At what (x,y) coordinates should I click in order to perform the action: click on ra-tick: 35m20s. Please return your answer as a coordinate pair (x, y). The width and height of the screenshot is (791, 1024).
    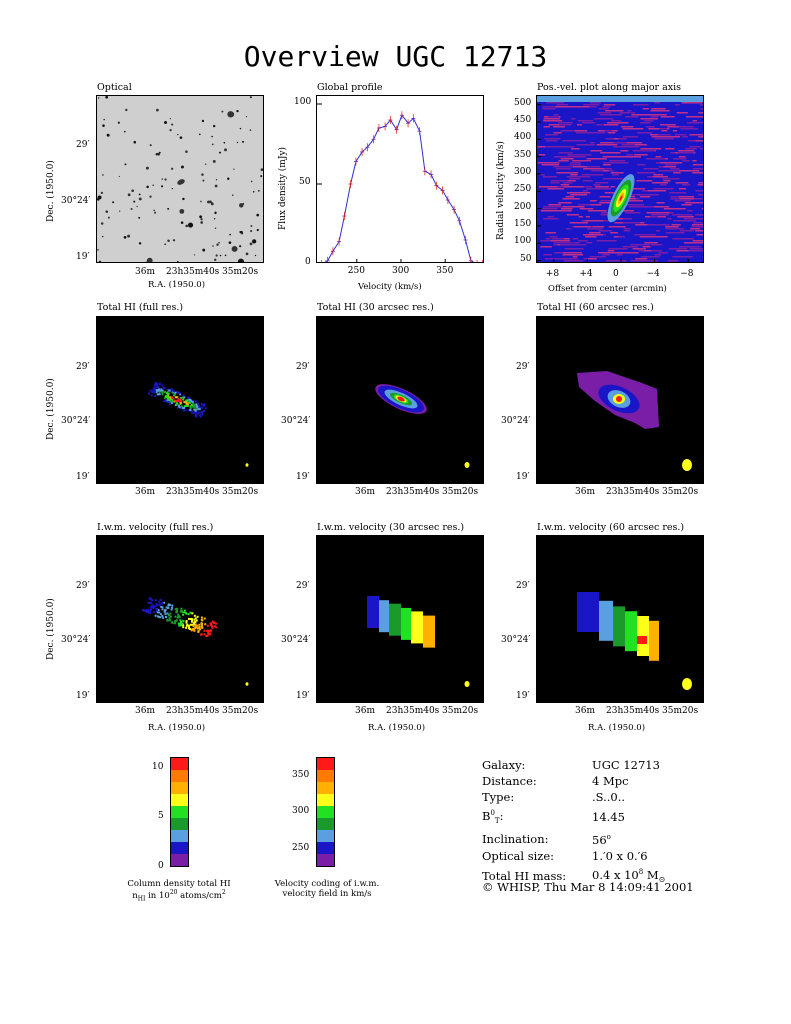
    Looking at the image, I should click on (680, 492).